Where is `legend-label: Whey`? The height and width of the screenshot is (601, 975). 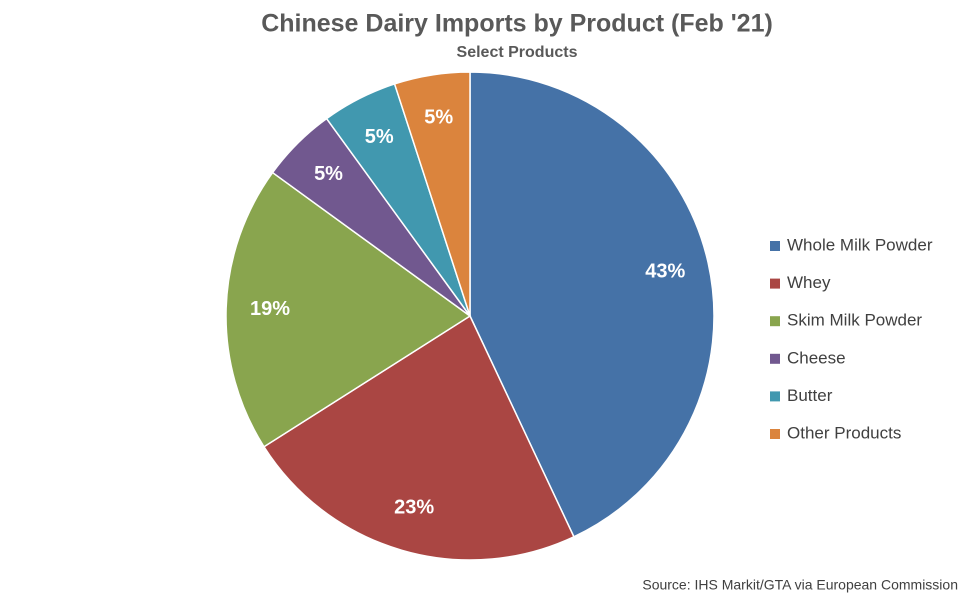
legend-label: Whey is located at coordinates (809, 282).